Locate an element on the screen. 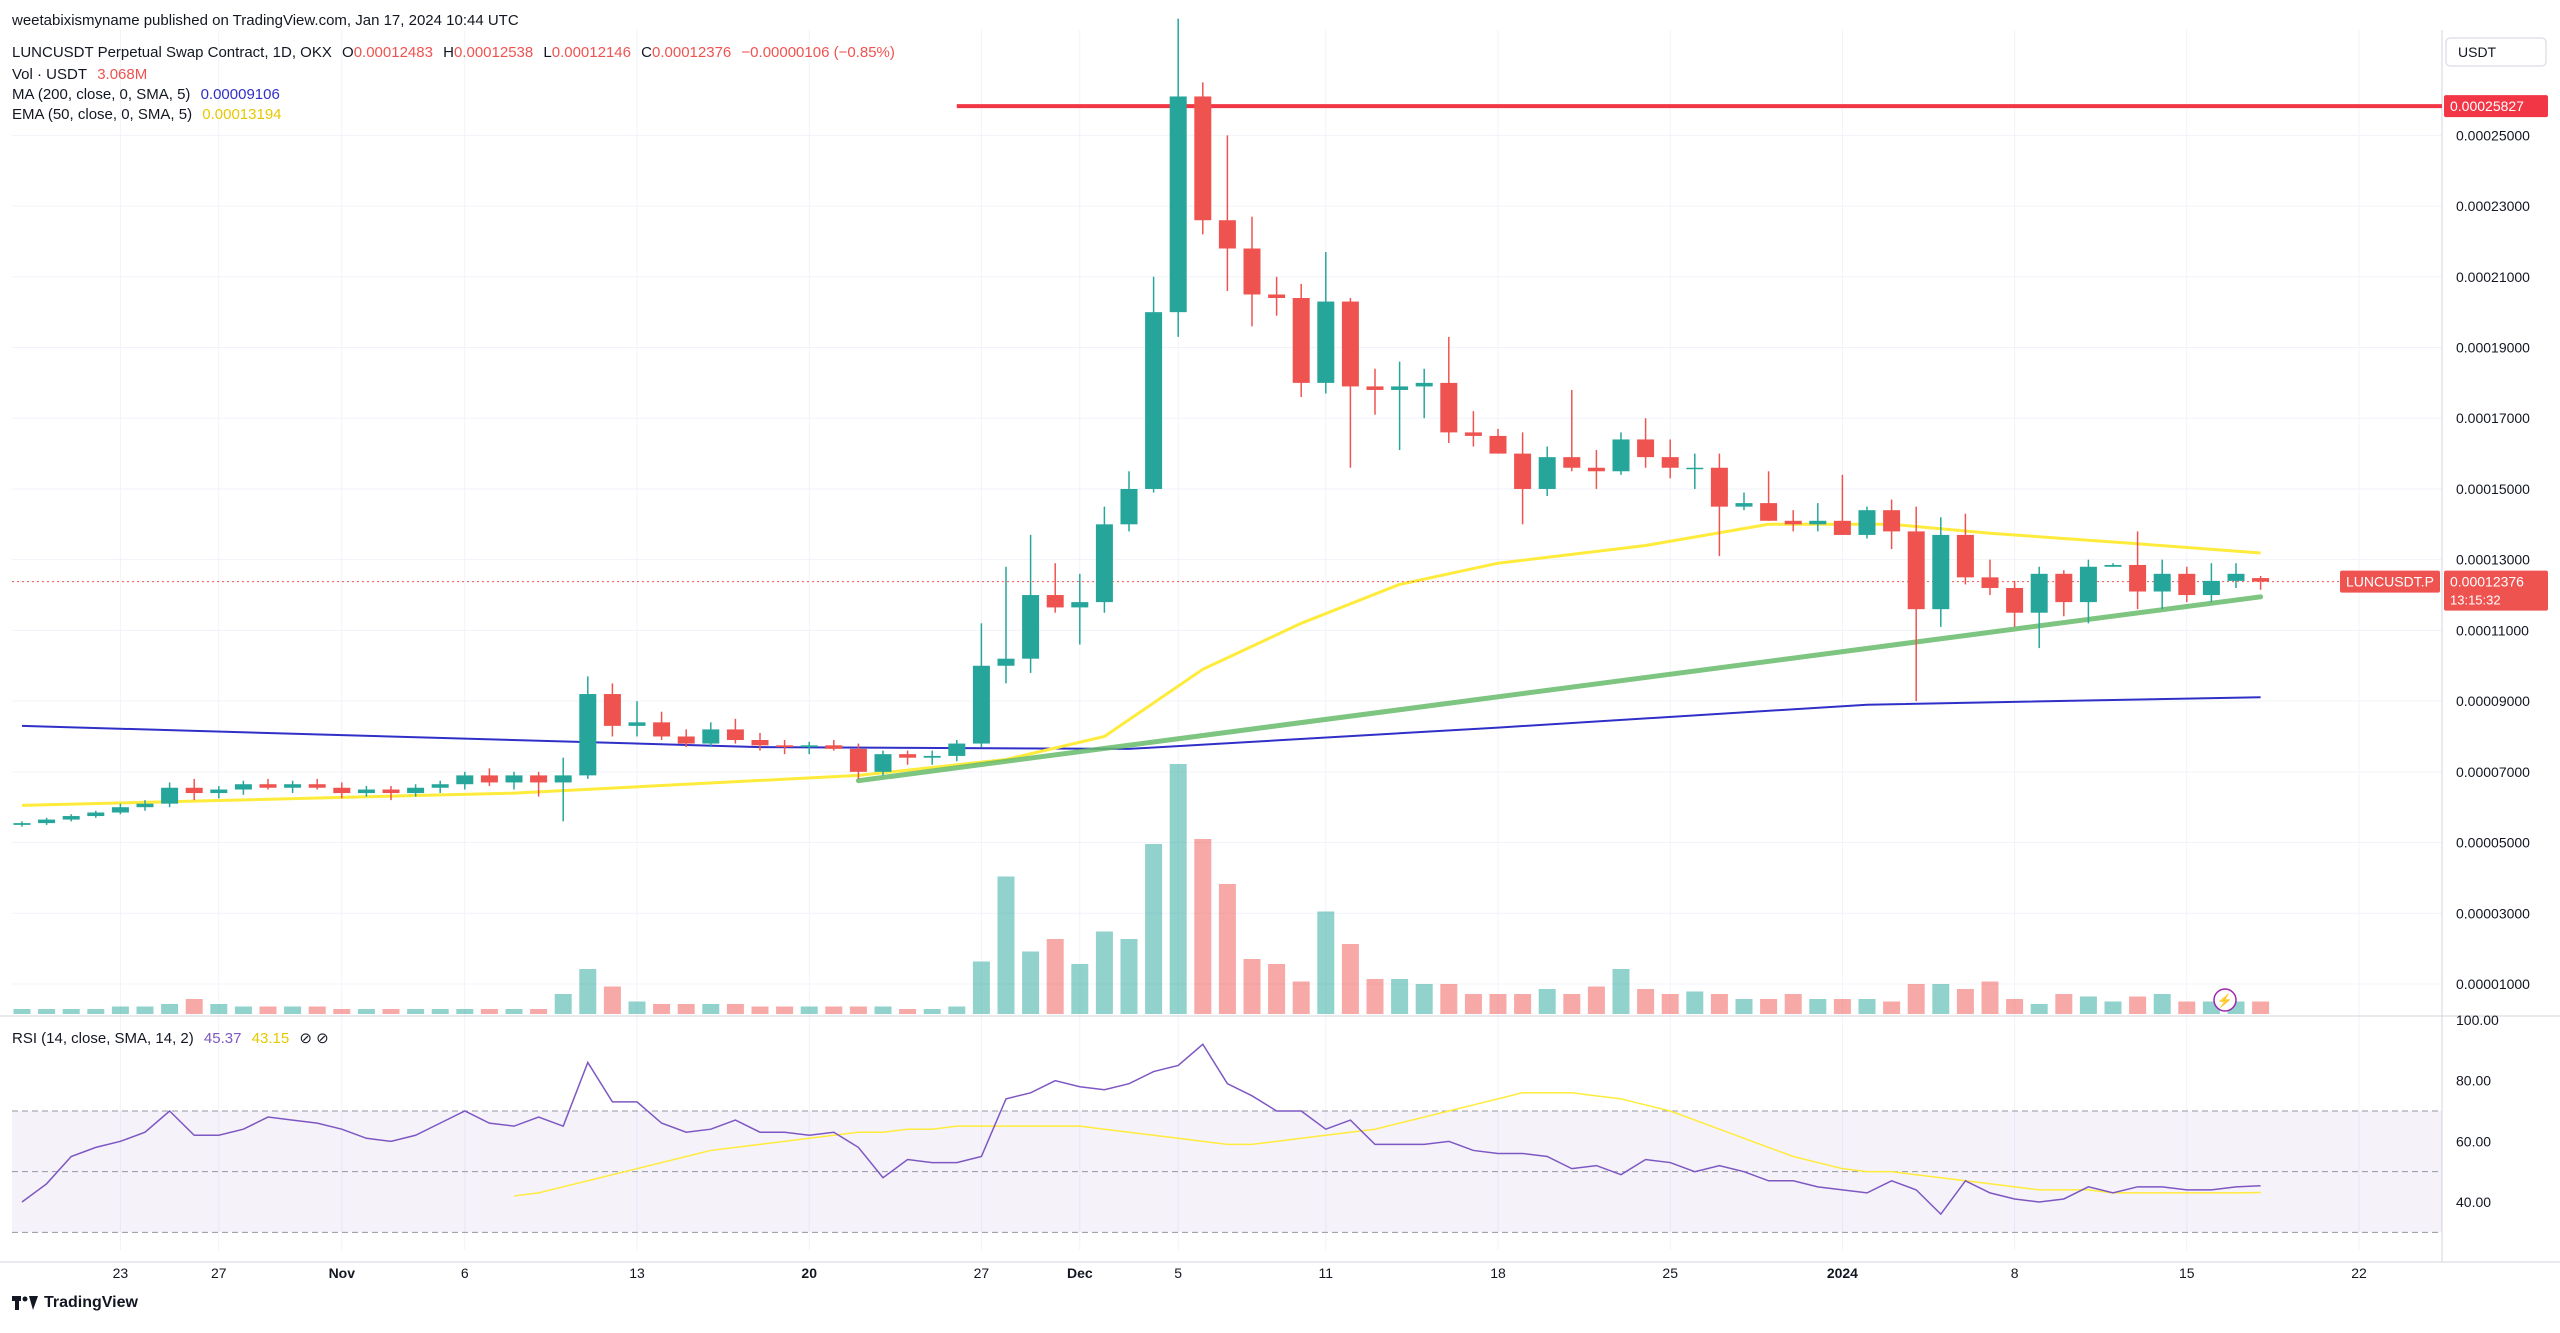  rsi-pane is located at coordinates (1227, 1138).